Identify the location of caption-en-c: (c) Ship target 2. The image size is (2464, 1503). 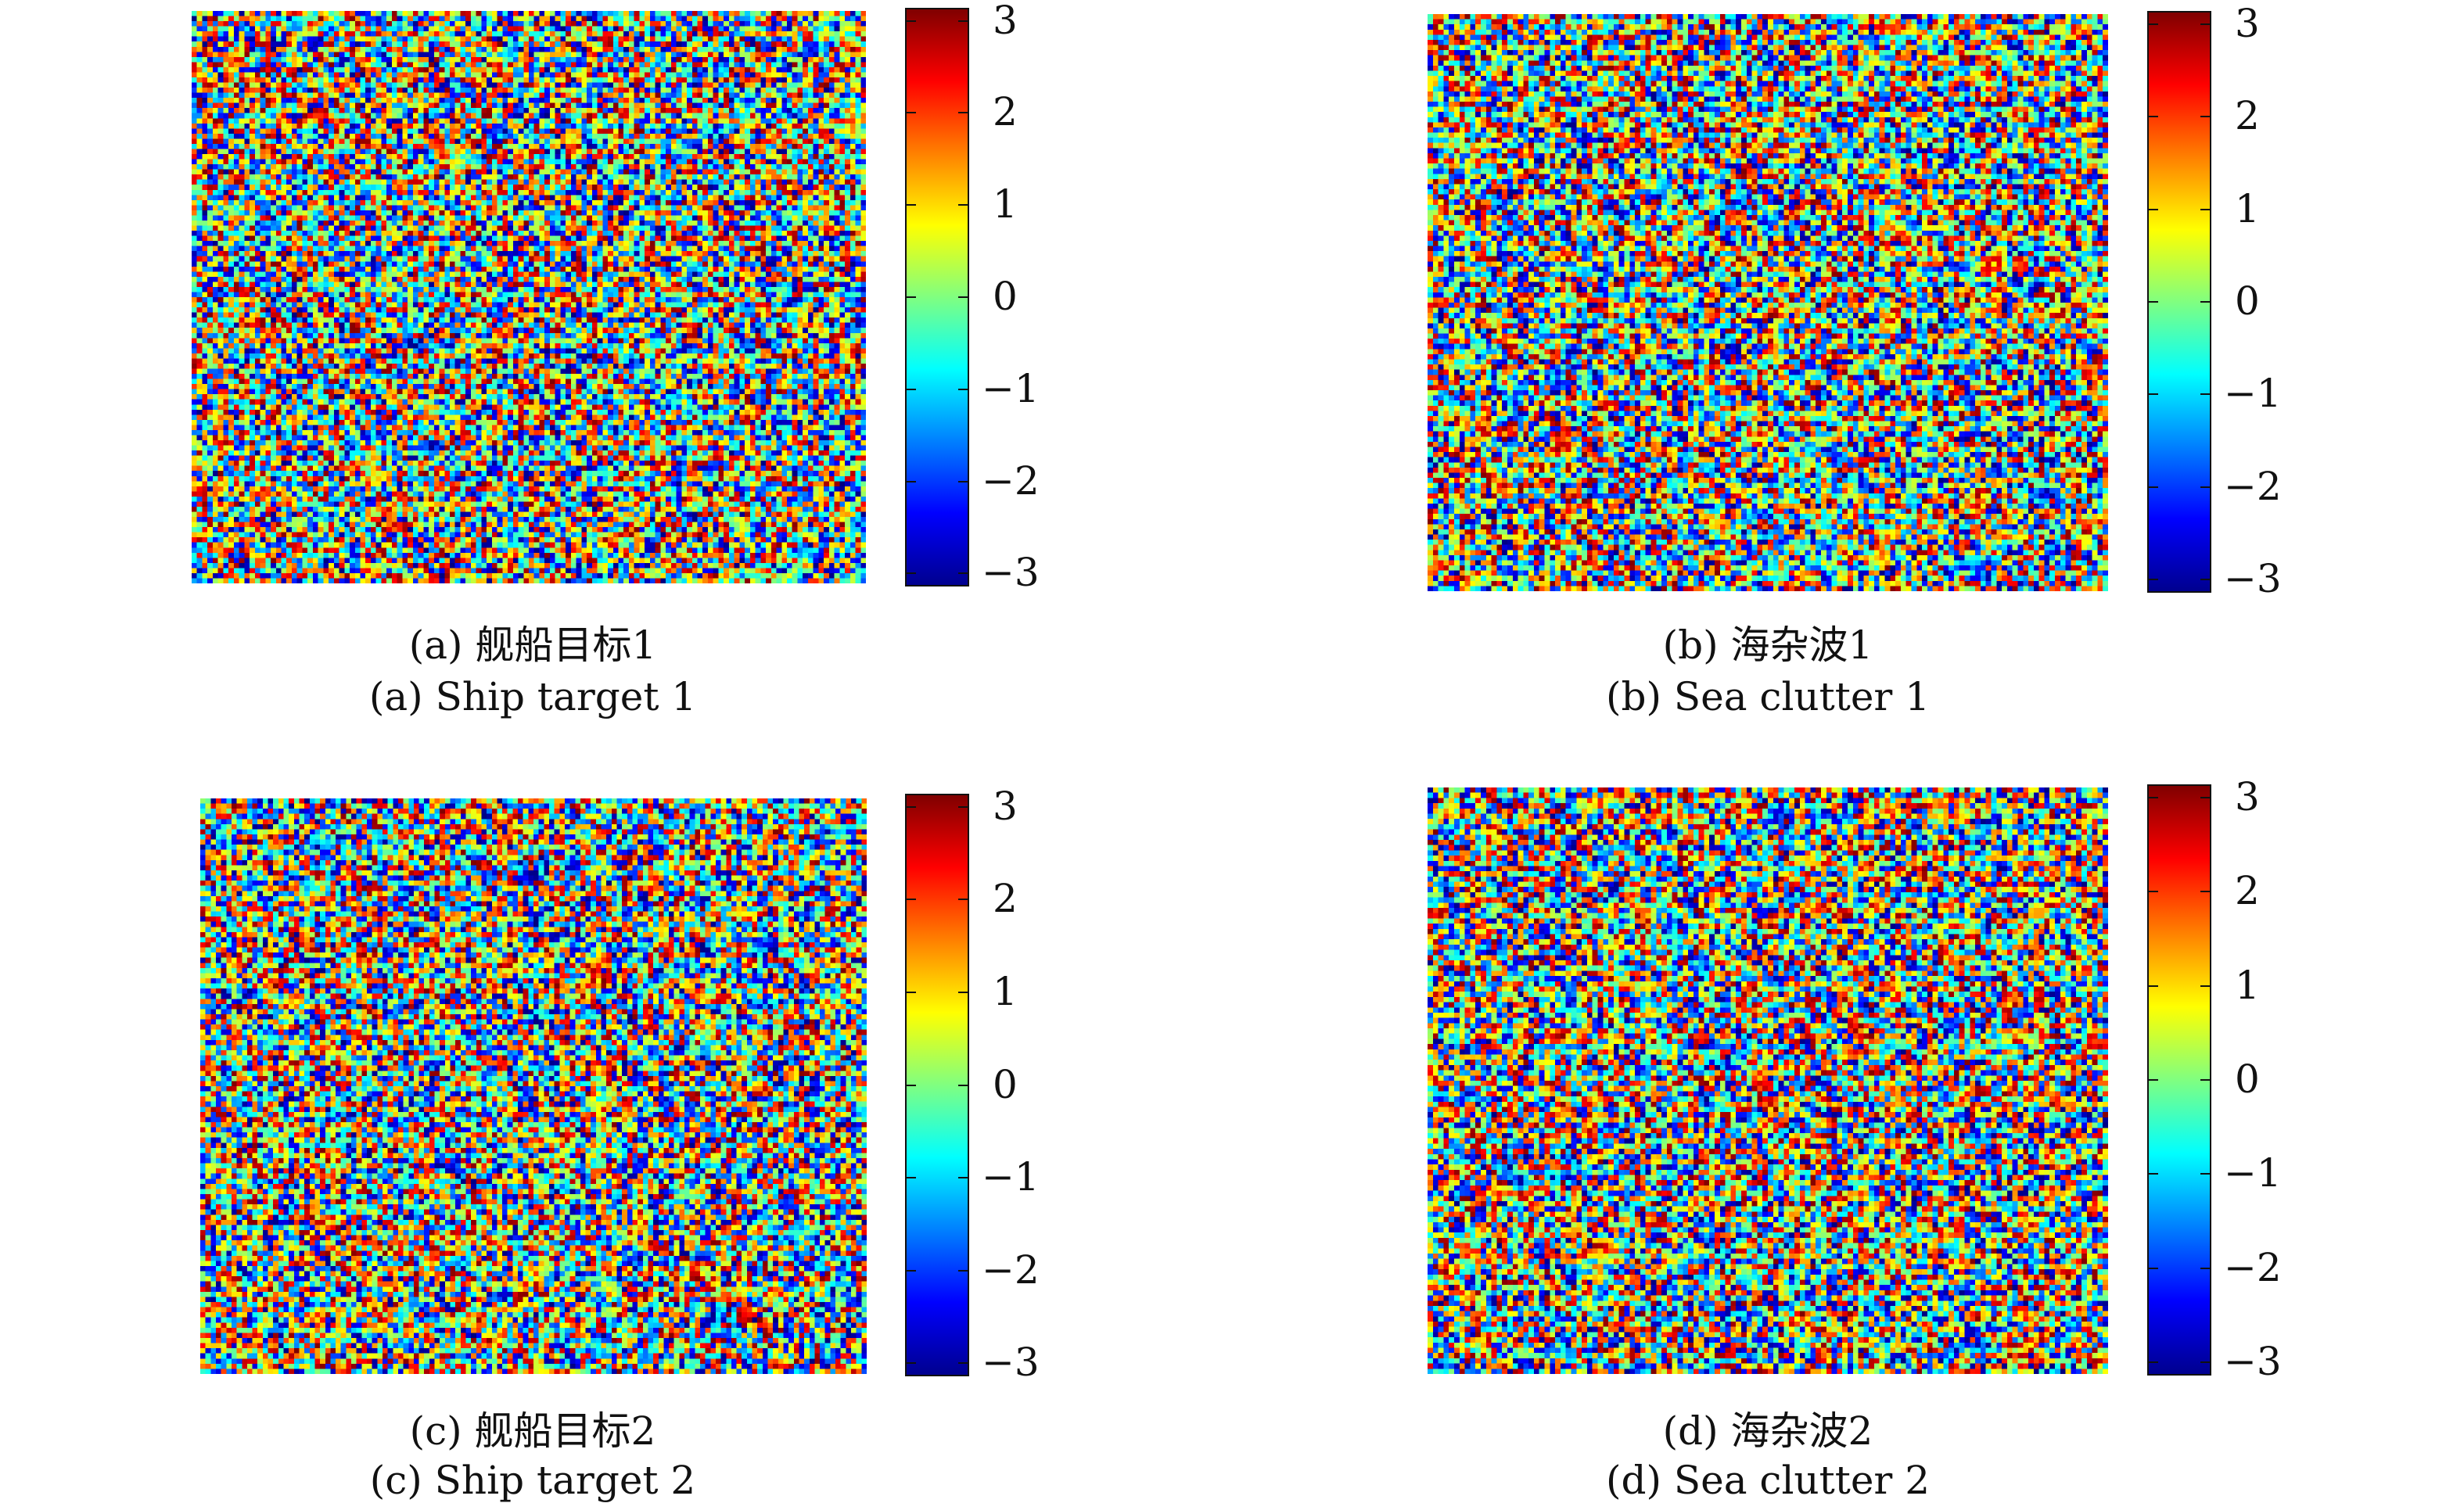
(532, 1480).